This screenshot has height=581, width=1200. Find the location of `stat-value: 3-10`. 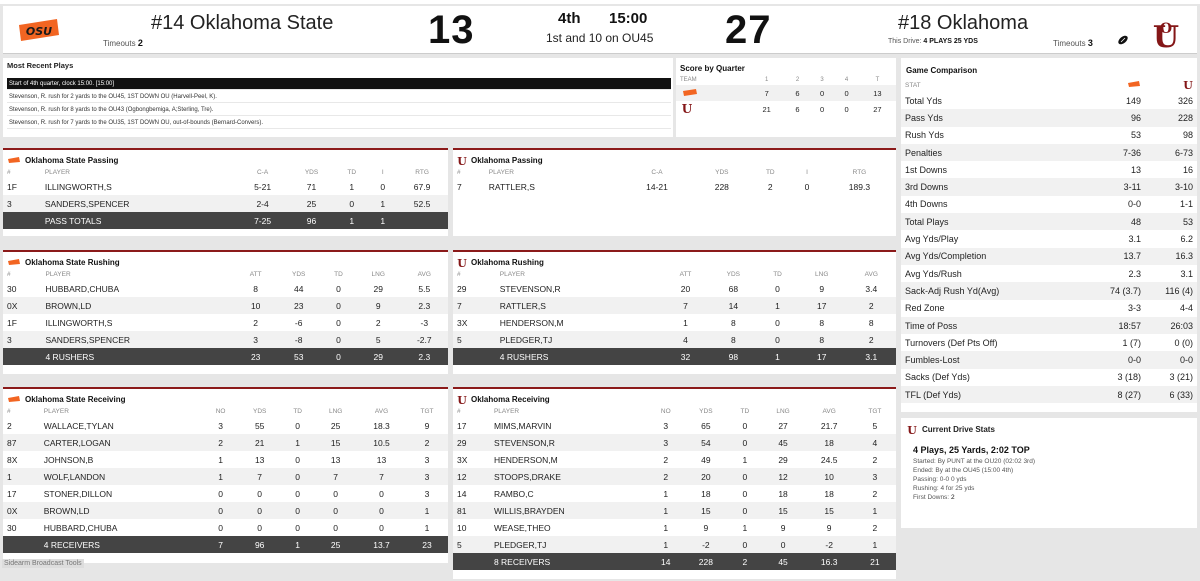

stat-value: 3-10 is located at coordinates (1171, 187).